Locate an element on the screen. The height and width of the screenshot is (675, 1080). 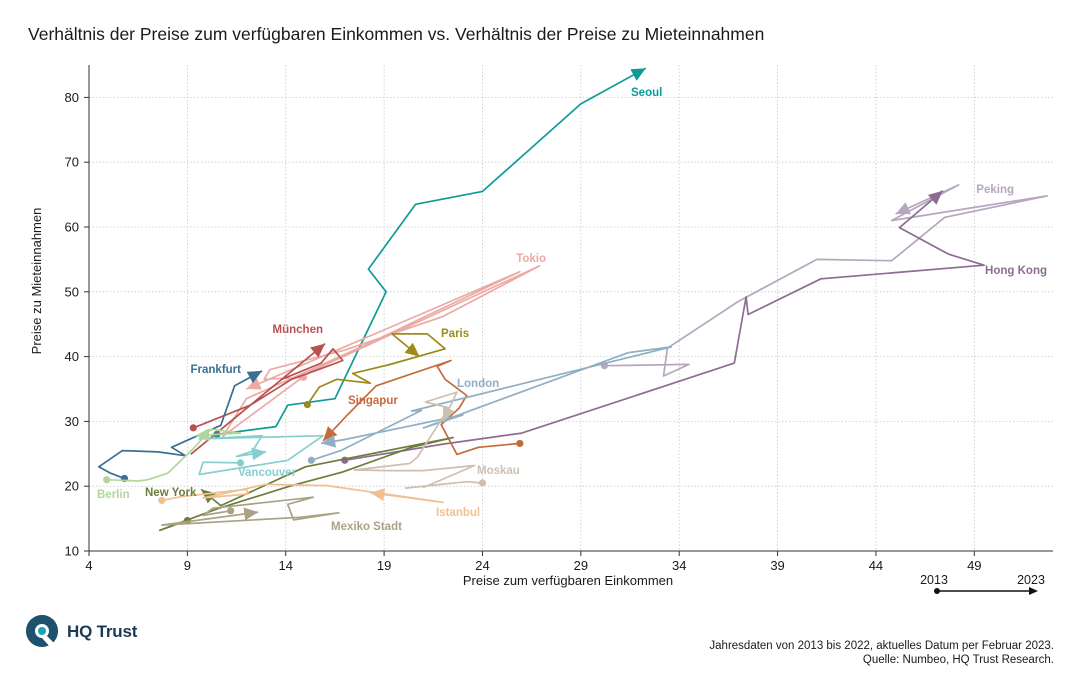
x-tick-label: 19 is located at coordinates (384, 565).